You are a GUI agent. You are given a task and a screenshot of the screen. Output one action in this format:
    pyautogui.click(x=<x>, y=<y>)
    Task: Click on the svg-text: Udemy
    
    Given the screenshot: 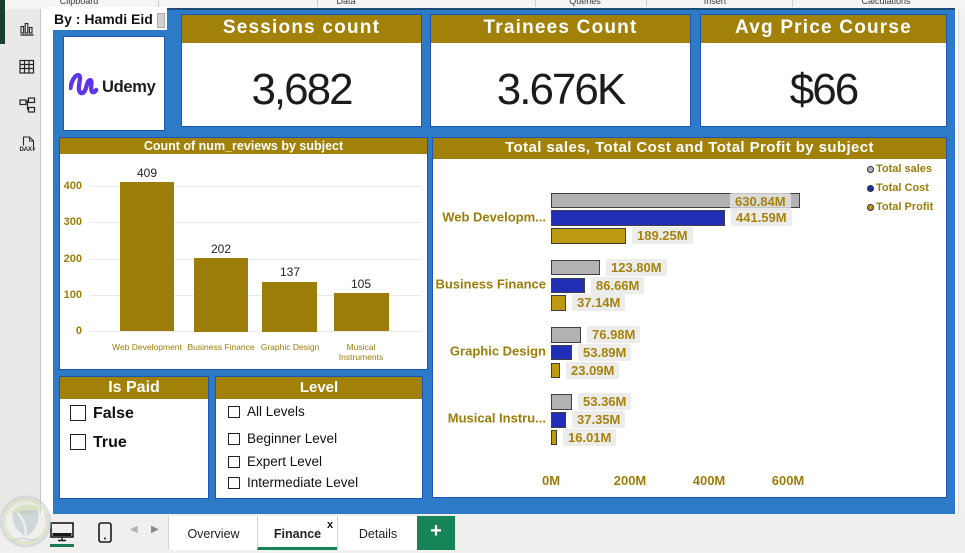 What is the action you would take?
    pyautogui.click(x=129, y=87)
    